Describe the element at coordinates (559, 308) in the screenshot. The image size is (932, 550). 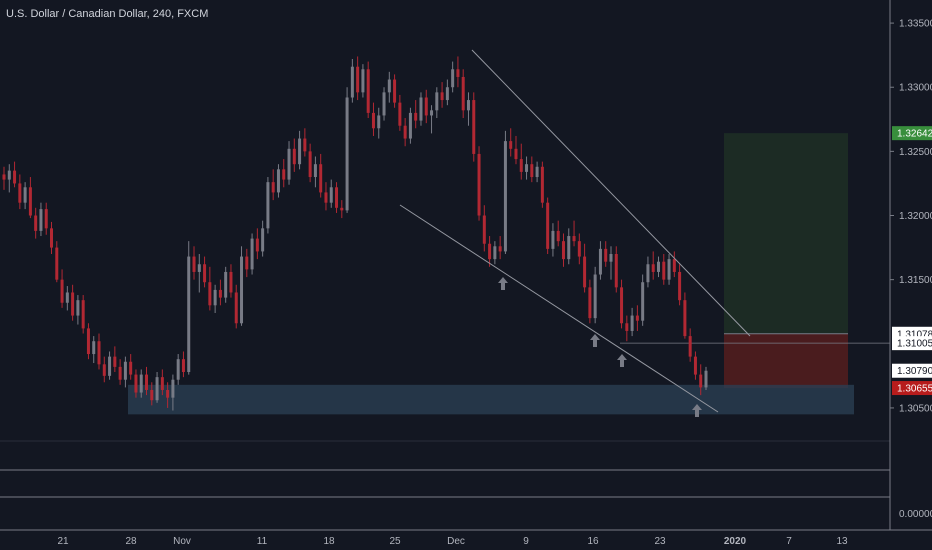
I see `support-trendline` at that location.